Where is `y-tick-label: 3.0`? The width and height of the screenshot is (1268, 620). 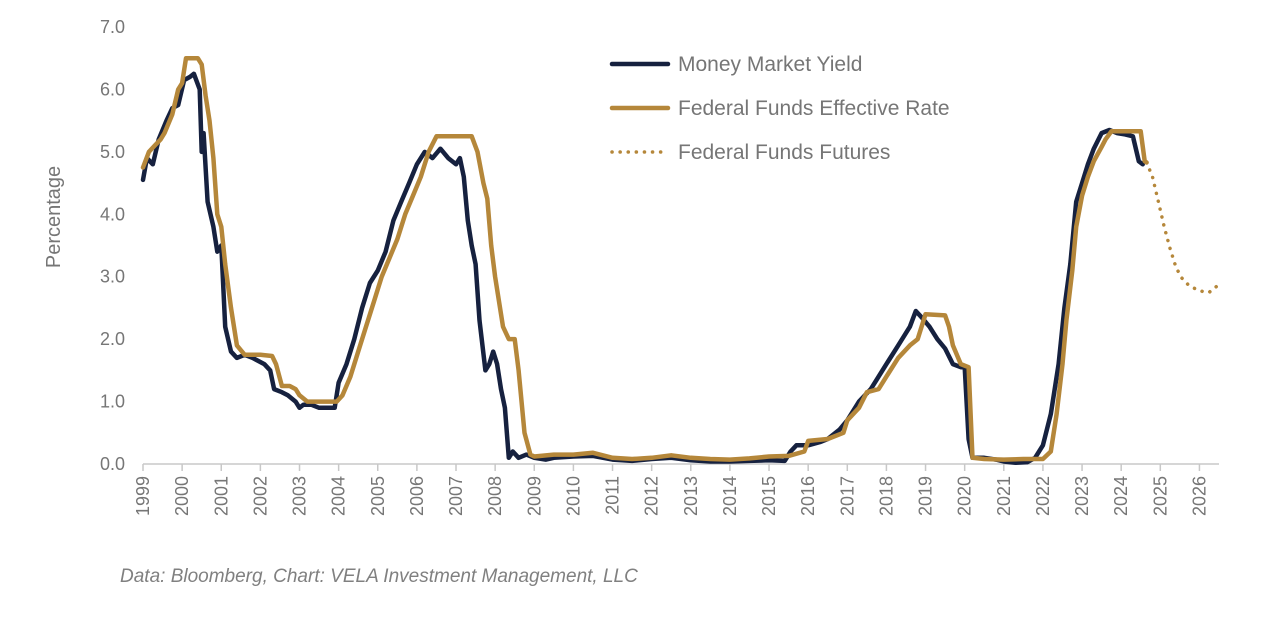
y-tick-label: 3.0 is located at coordinates (112, 277).